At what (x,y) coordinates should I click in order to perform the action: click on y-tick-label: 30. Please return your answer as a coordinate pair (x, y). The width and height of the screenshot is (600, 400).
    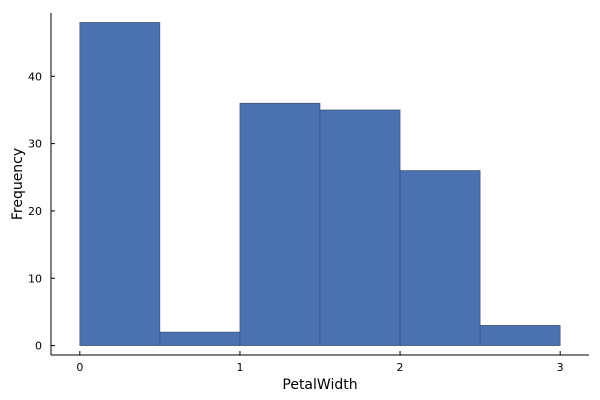
    Looking at the image, I should click on (35, 144).